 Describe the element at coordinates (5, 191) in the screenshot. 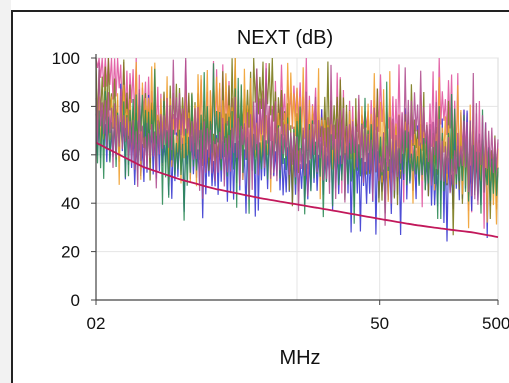

I see `left-margin-strip` at that location.